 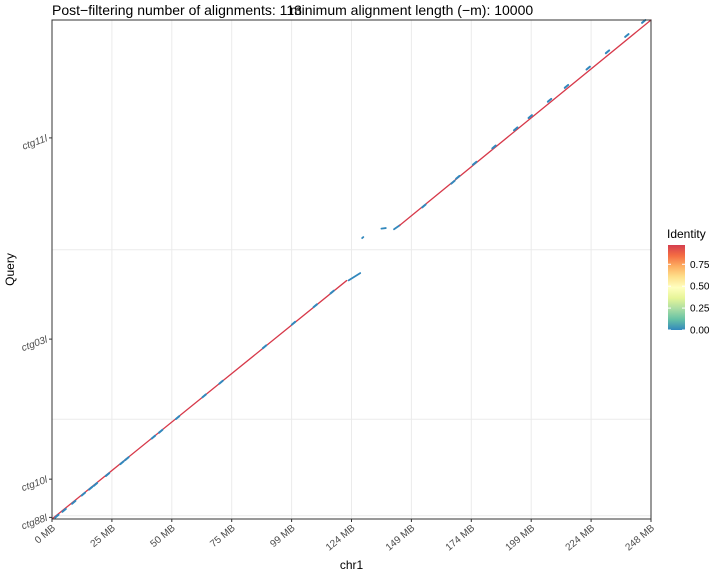 What do you see at coordinates (688, 282) in the screenshot?
I see `identity-legend: Identity 0.00 0.25 0.50 0.75` at bounding box center [688, 282].